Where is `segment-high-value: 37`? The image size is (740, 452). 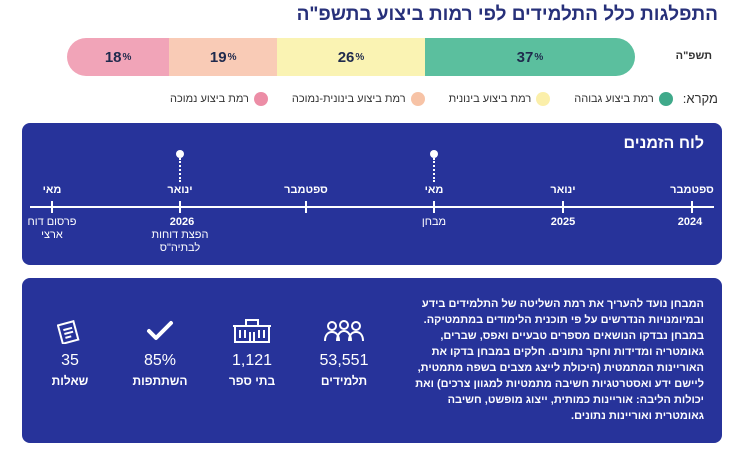
segment-high-value: 37 is located at coordinates (525, 57).